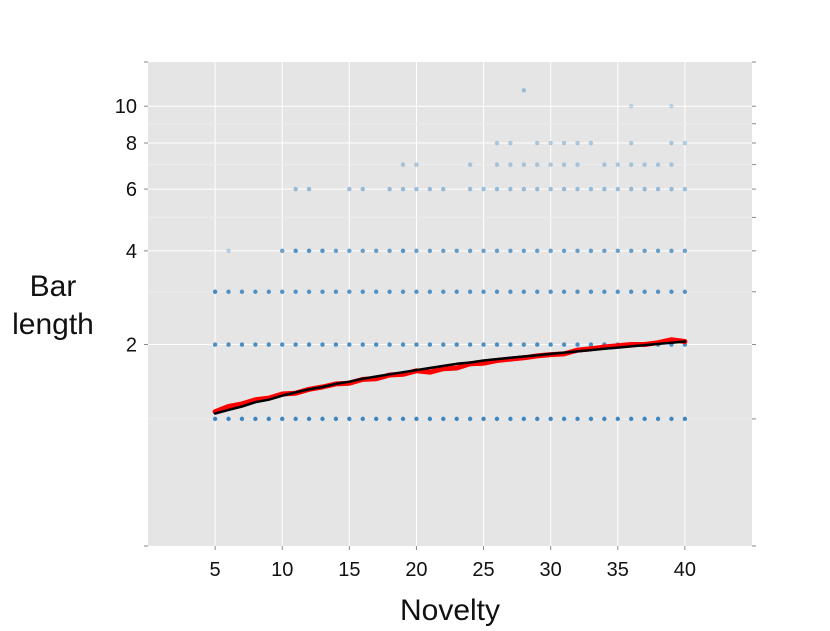  Describe the element at coordinates (450, 377) in the screenshot. I see `fit-series-line` at that location.